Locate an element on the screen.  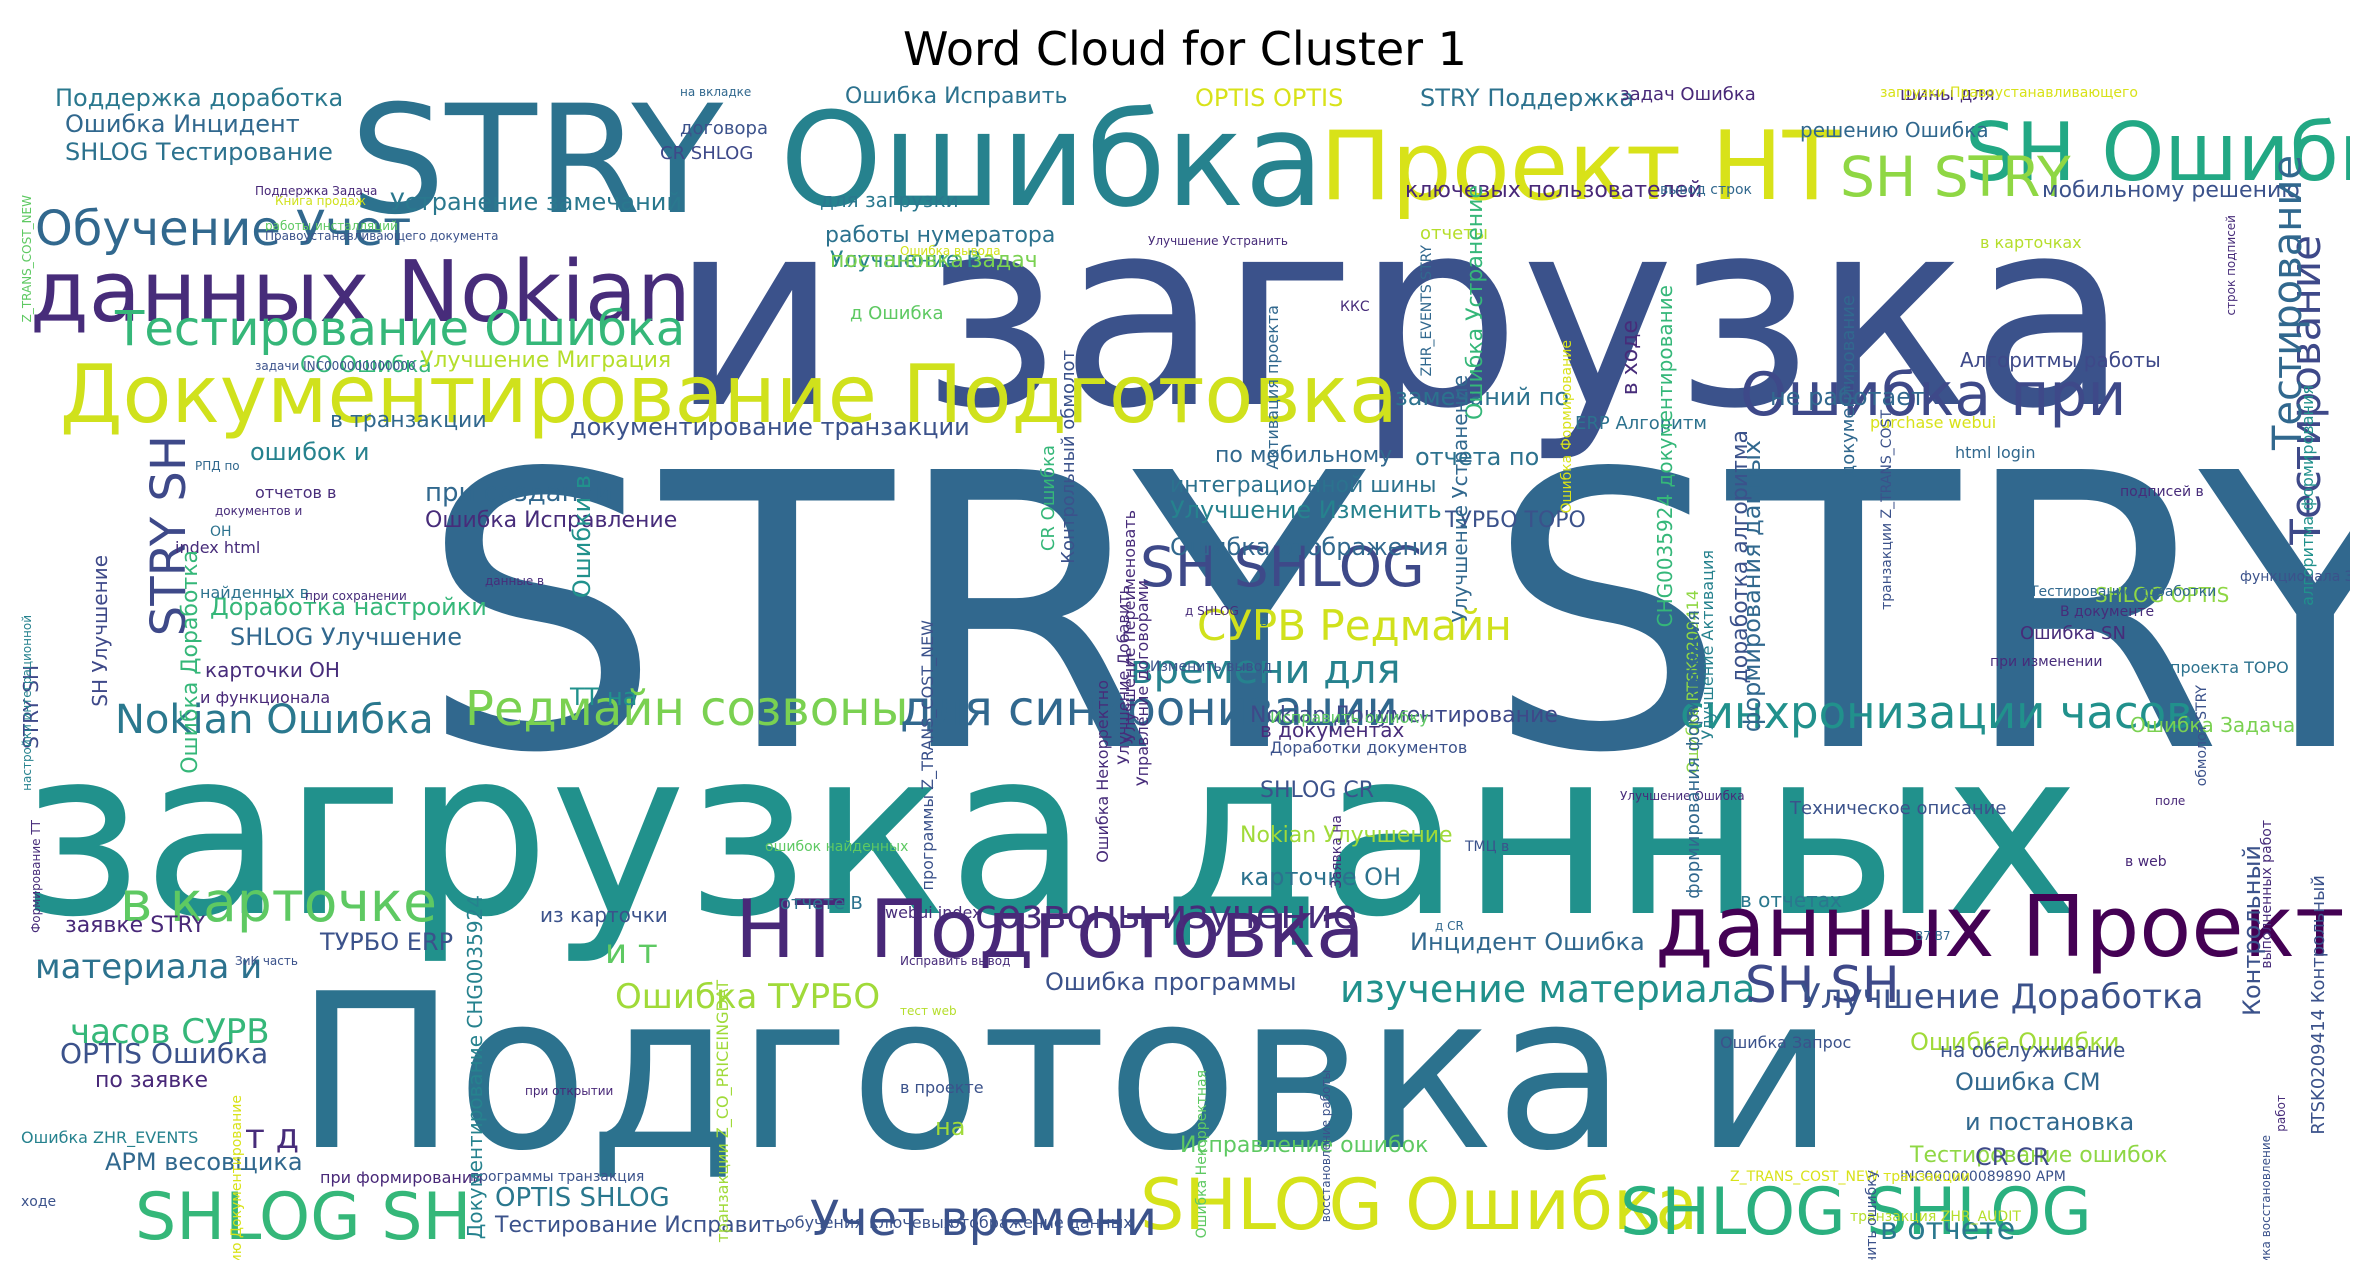
word-cloud-term: SHLOG Ошибка is located at coordinates (1419, 1205).